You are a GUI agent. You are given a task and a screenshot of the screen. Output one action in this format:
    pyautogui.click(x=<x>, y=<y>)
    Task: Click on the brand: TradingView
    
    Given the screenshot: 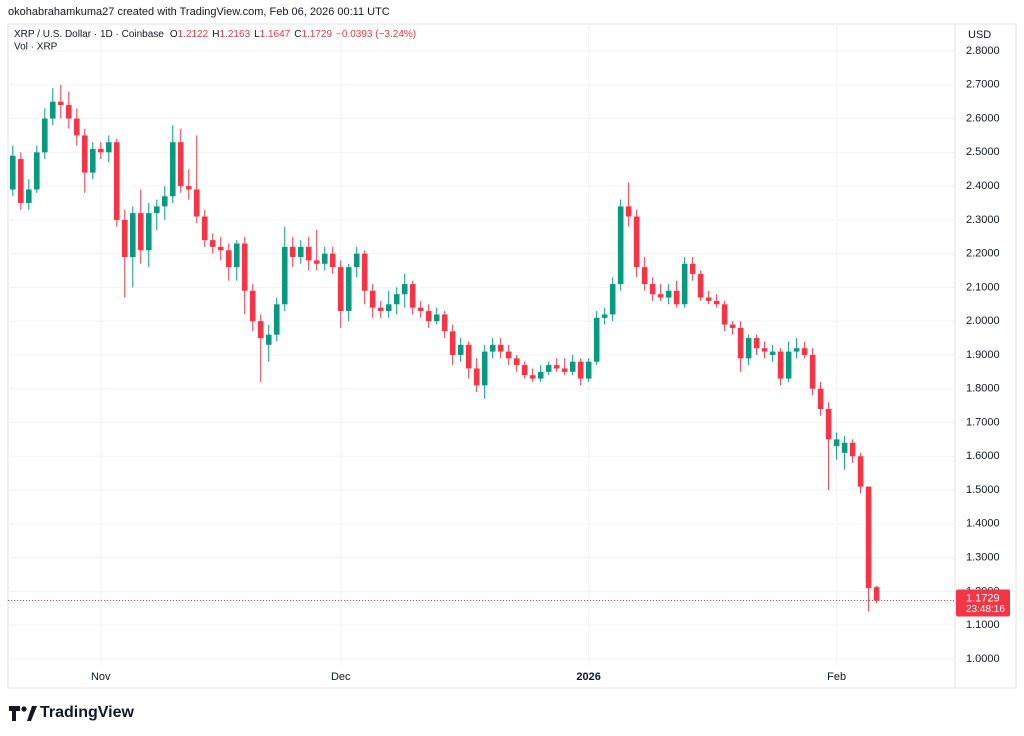 What is the action you would take?
    pyautogui.click(x=87, y=712)
    